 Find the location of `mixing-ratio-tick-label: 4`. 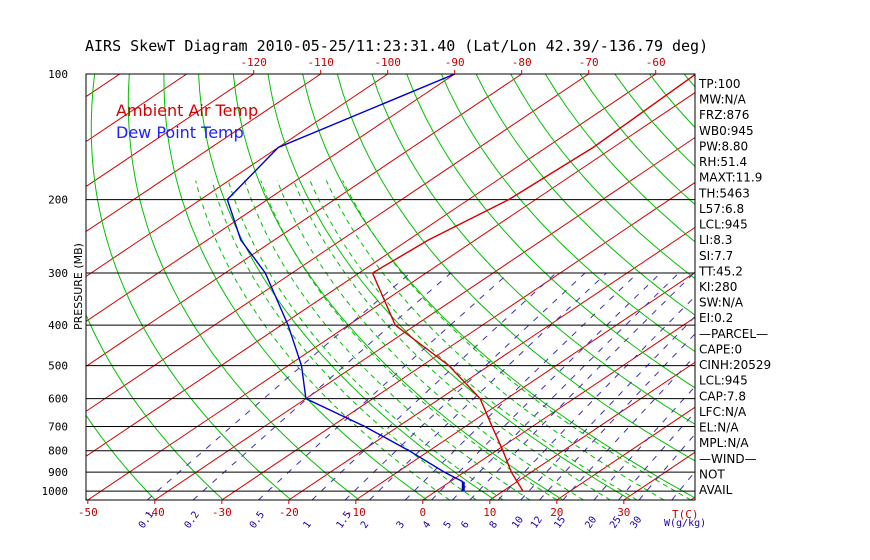

mixing-ratio-tick-label: 4 is located at coordinates (427, 524).